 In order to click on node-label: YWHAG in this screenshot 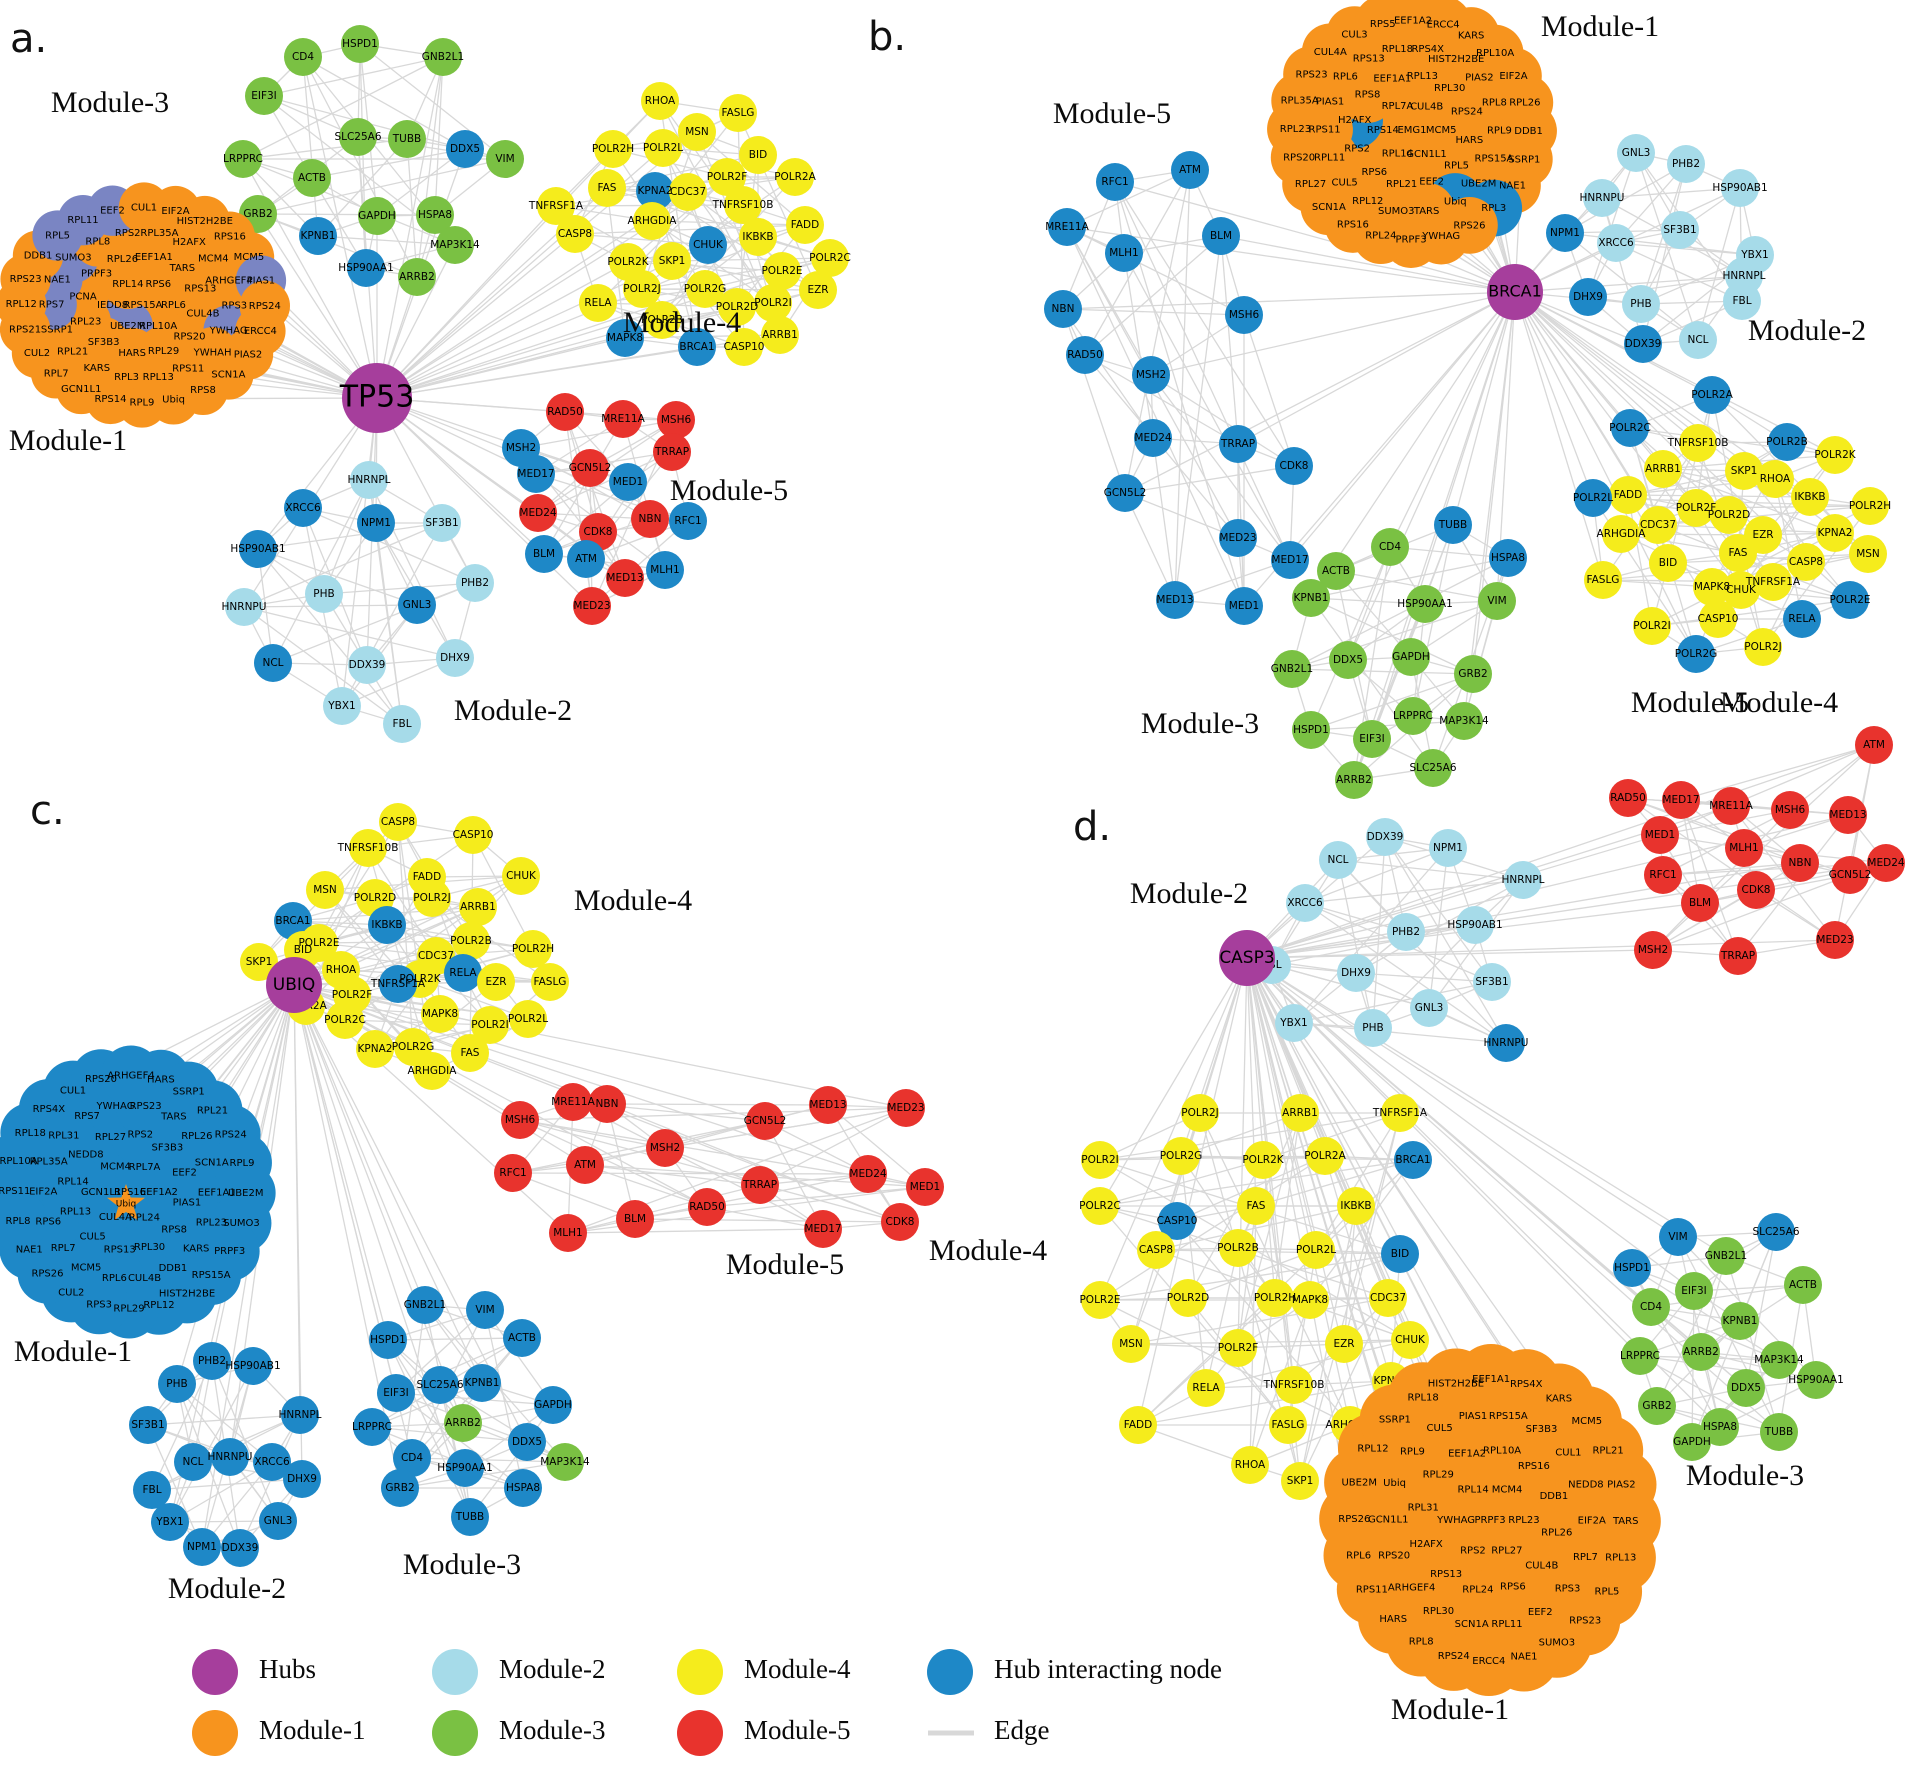, I will do `click(1455, 1520)`.